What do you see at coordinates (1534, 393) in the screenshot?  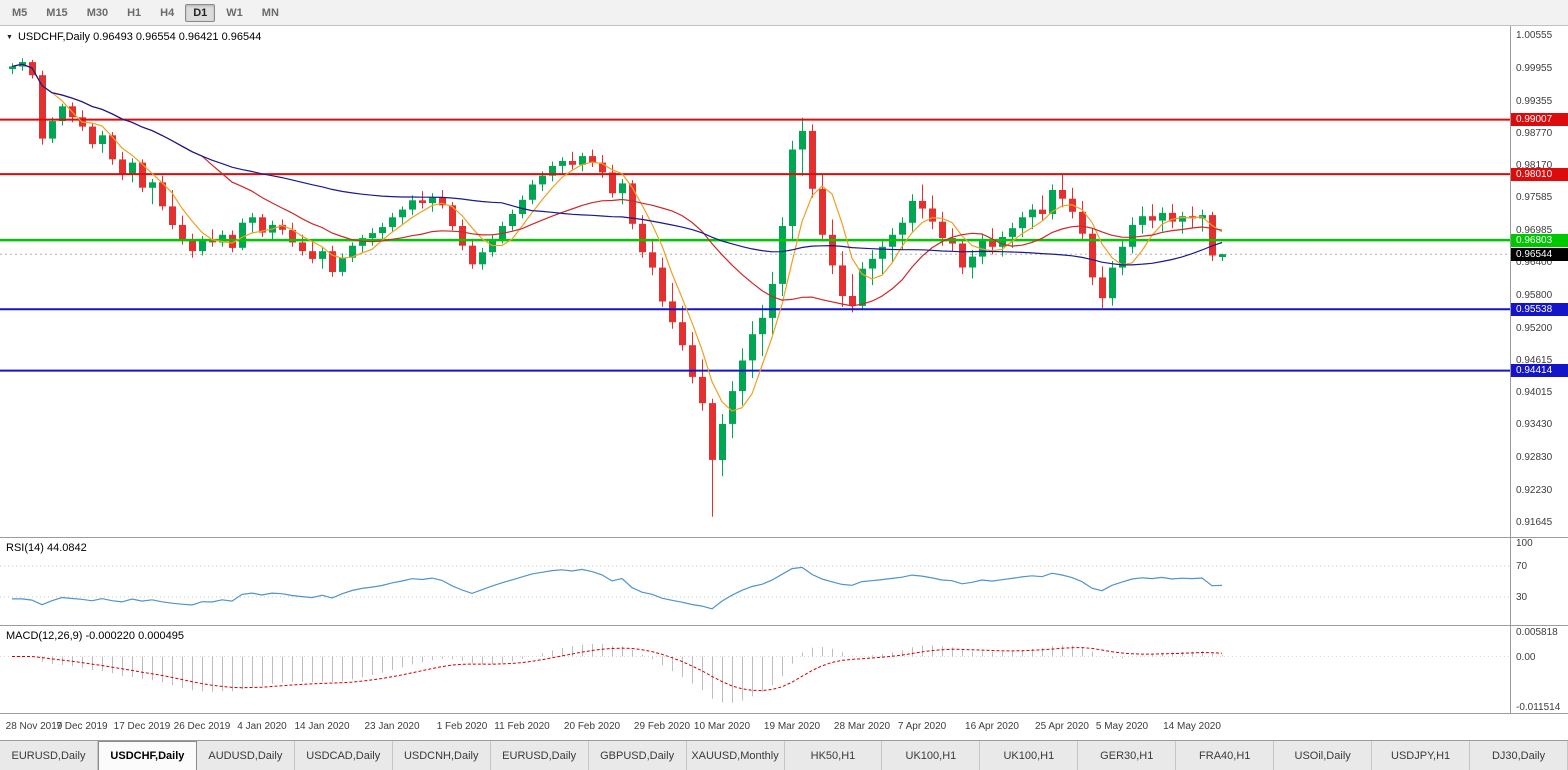 I see `axis-label: 0.94015` at bounding box center [1534, 393].